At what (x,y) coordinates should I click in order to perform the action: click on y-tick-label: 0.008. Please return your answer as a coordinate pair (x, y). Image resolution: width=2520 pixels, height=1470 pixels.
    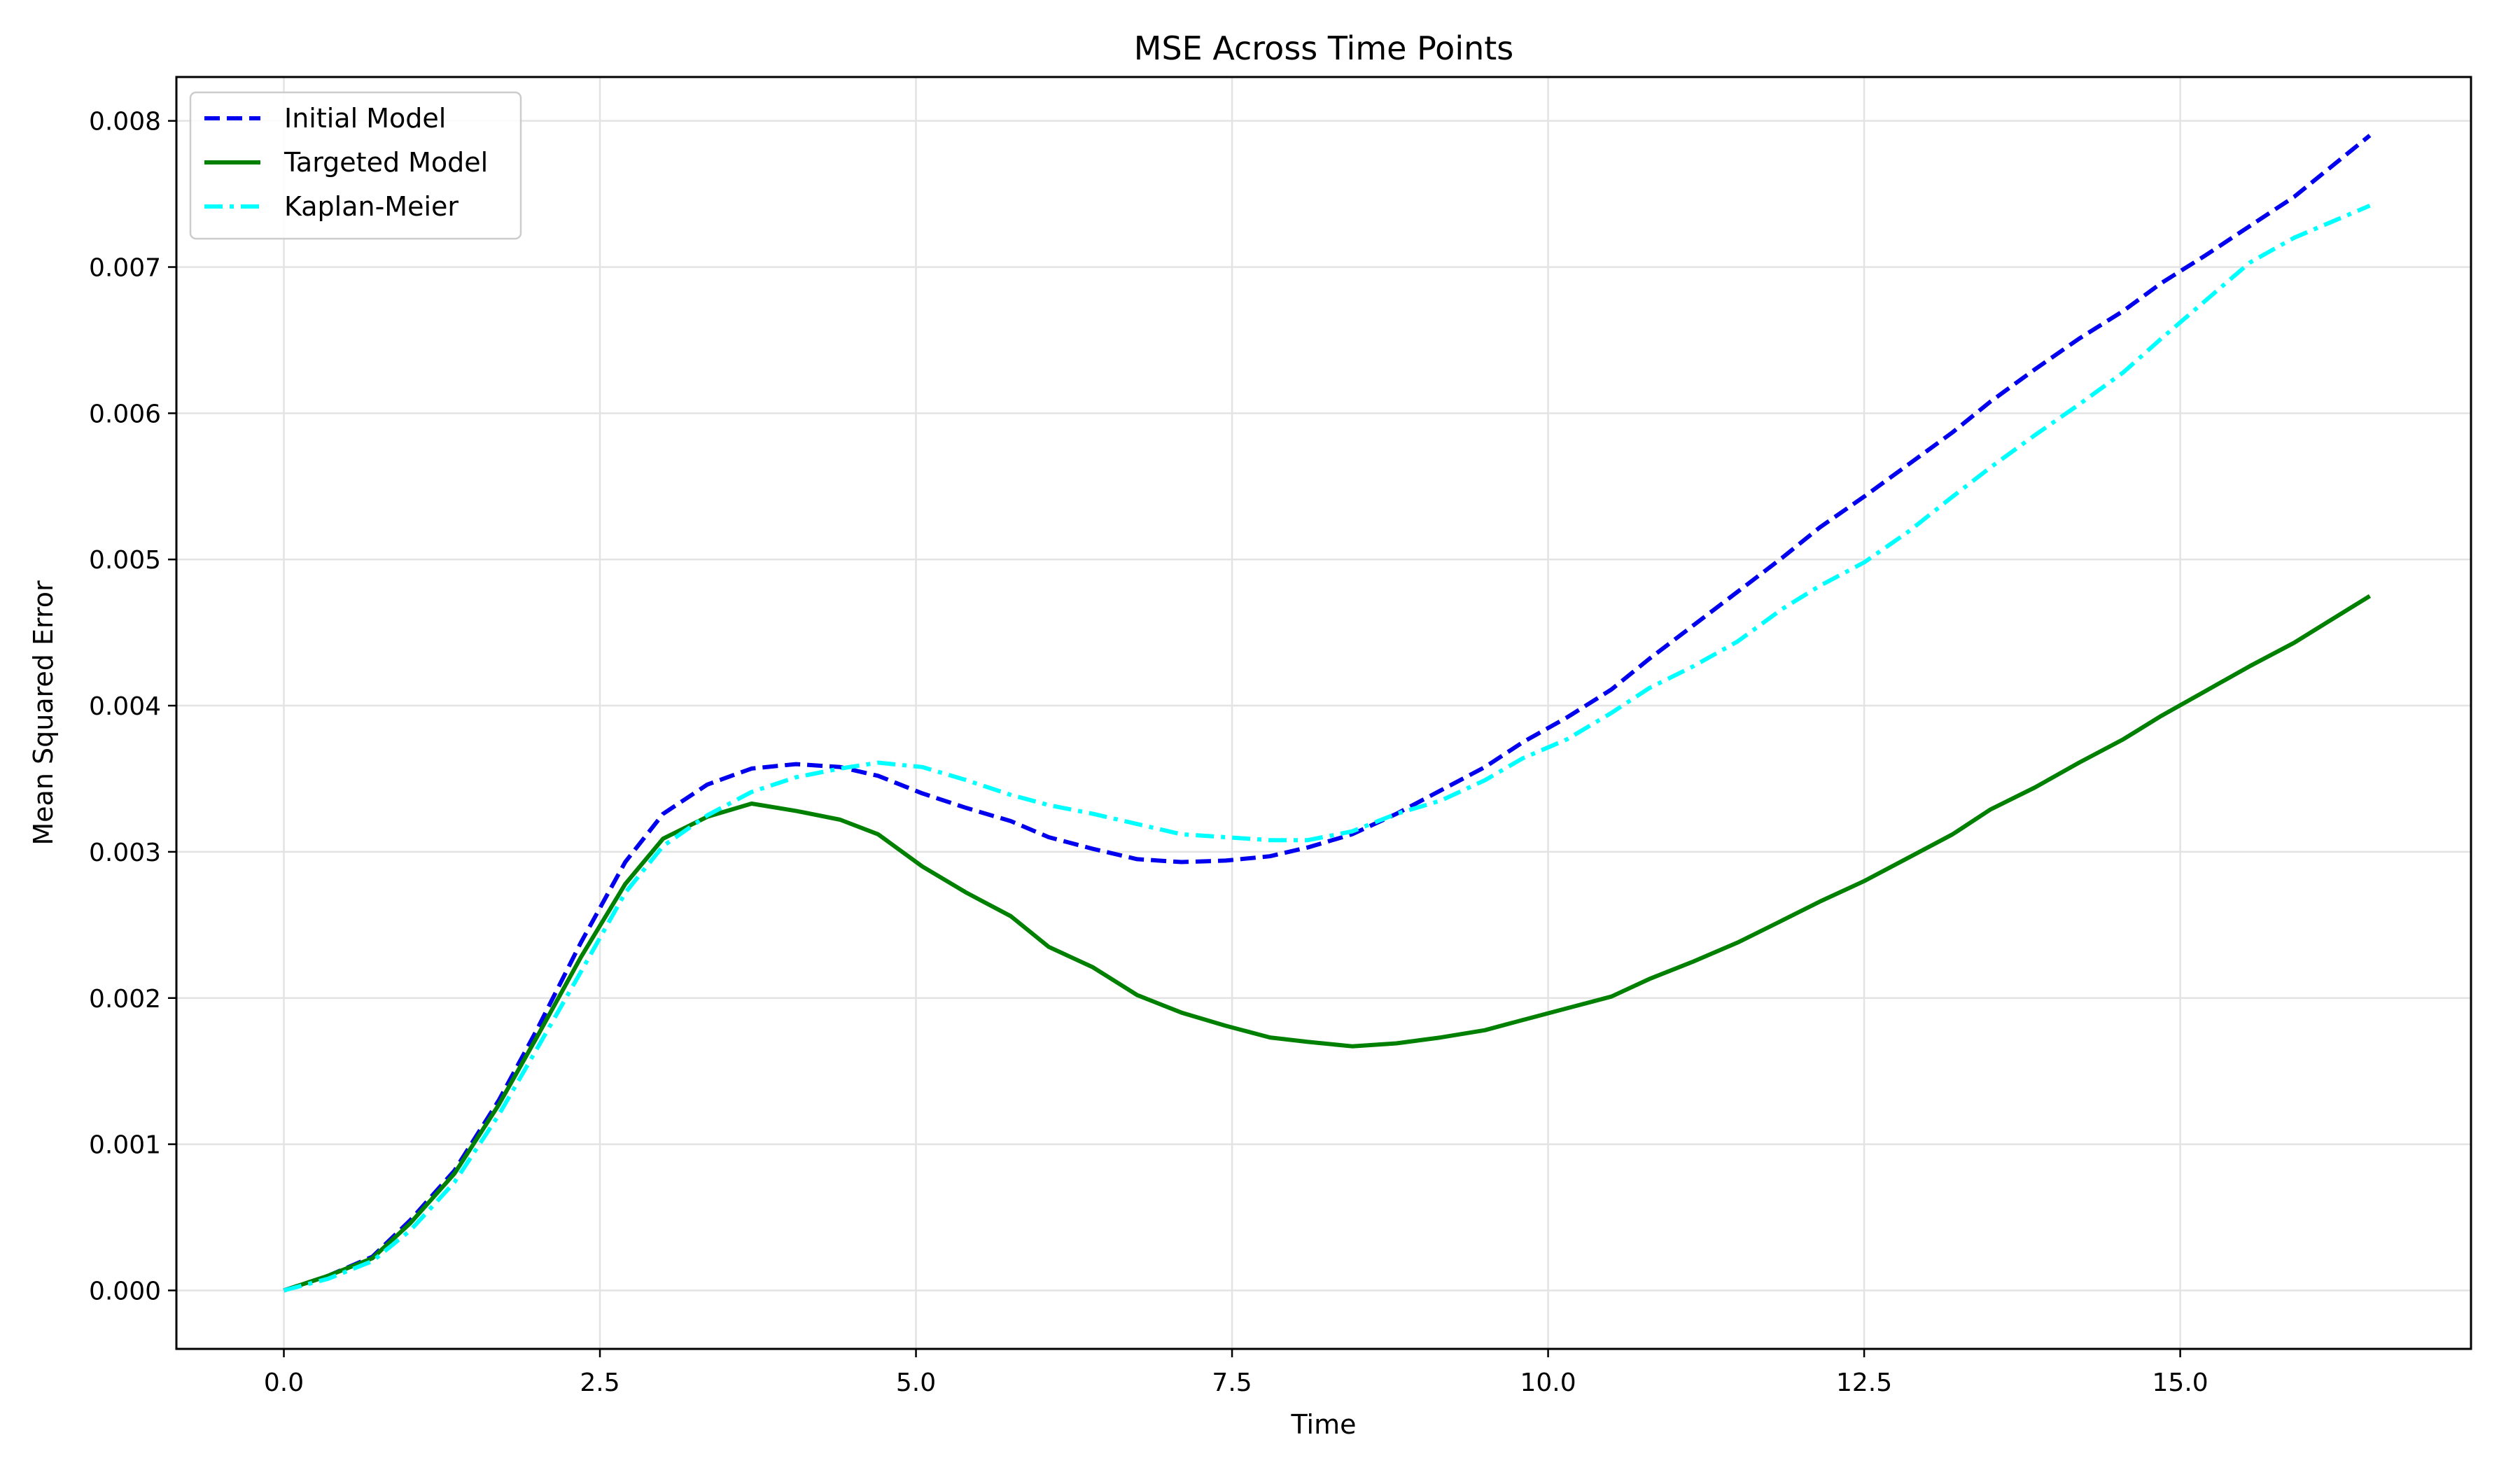
    Looking at the image, I should click on (125, 122).